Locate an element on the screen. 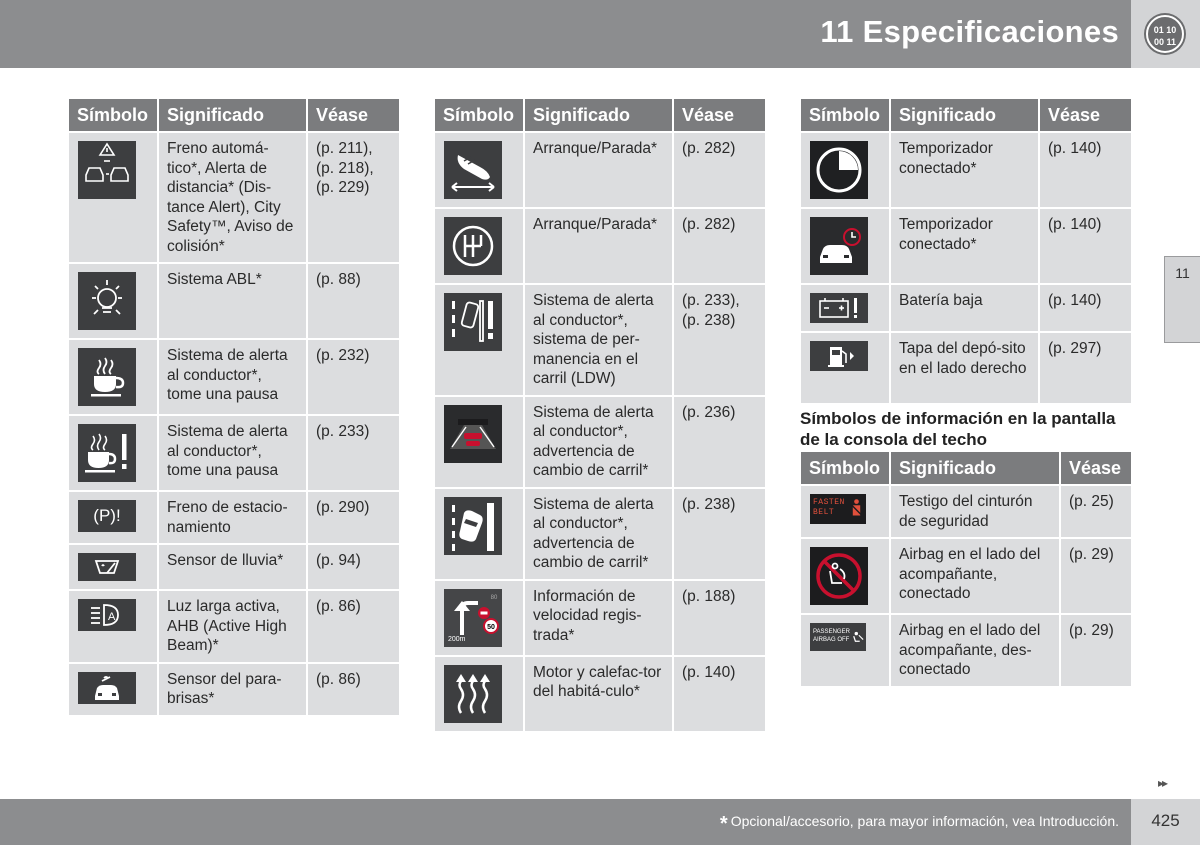  battery-low-icon is located at coordinates (839, 308).